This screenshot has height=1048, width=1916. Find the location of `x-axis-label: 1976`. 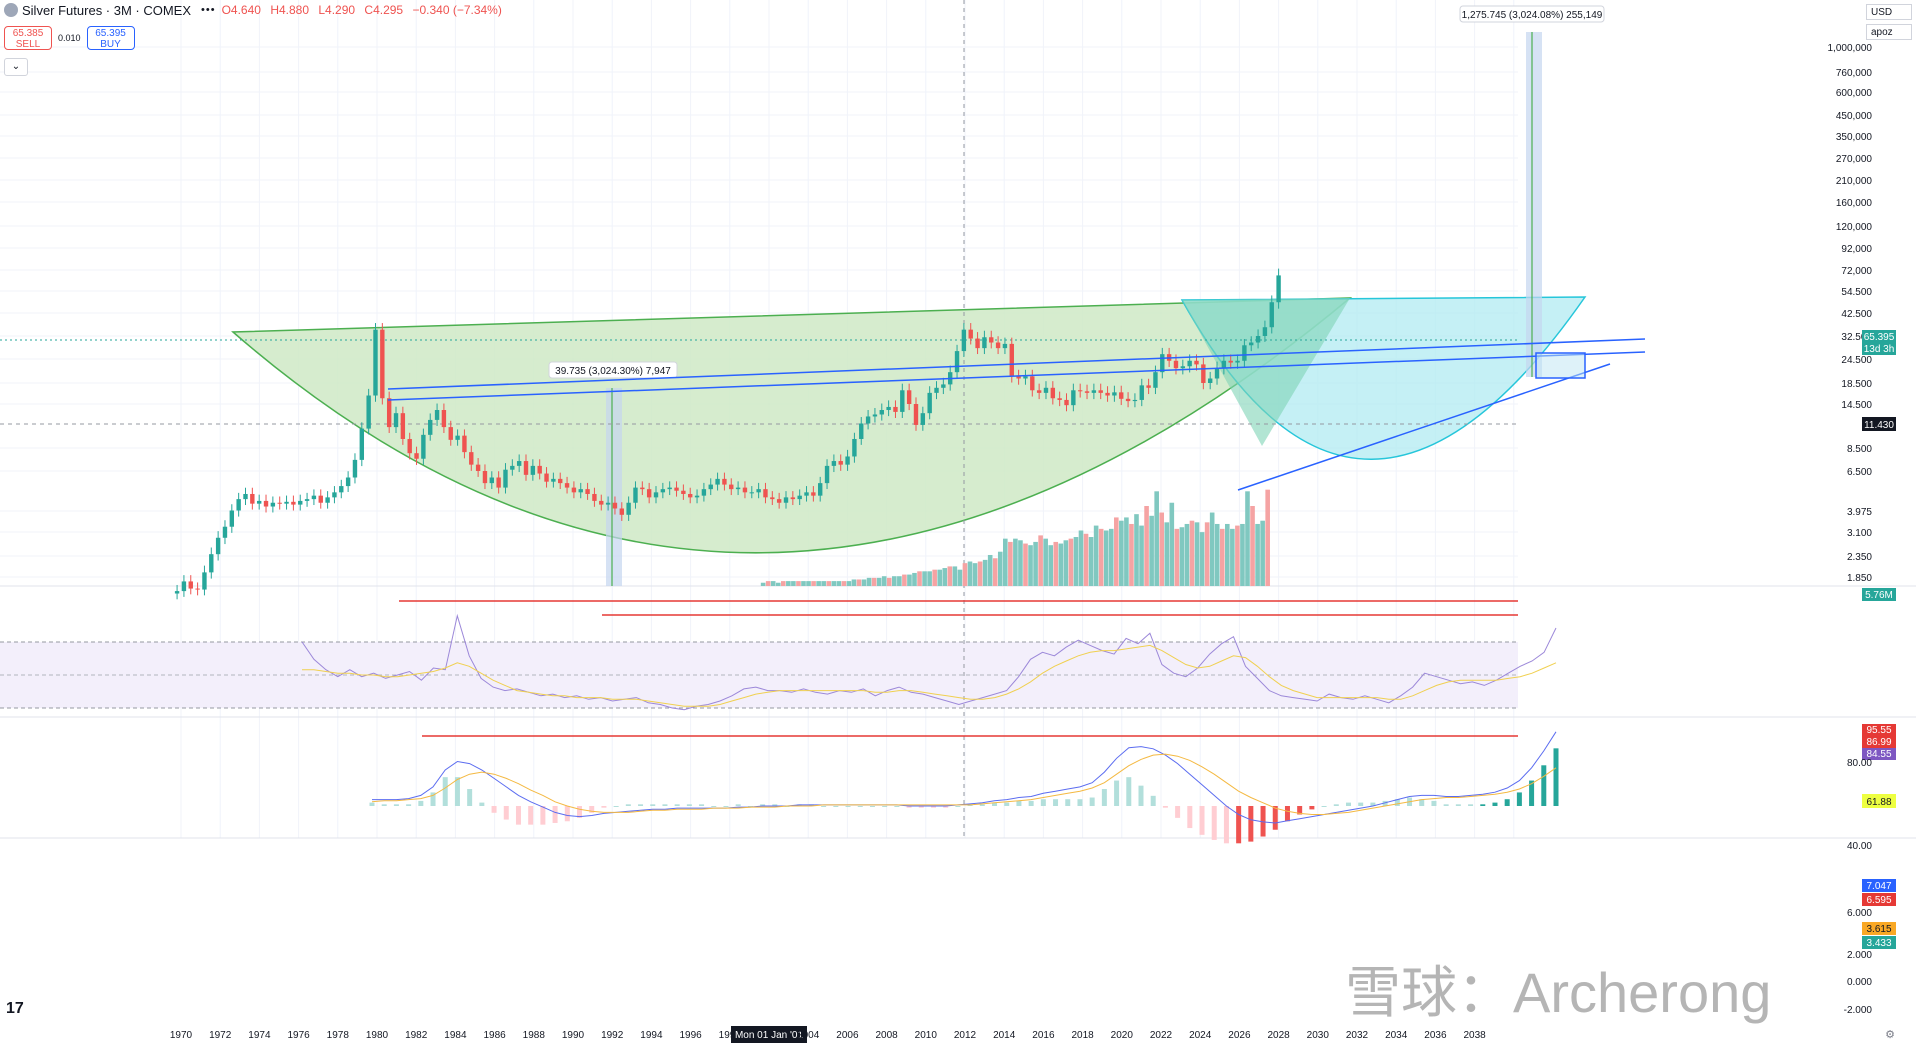

x-axis-label: 1976 is located at coordinates (298, 1035).